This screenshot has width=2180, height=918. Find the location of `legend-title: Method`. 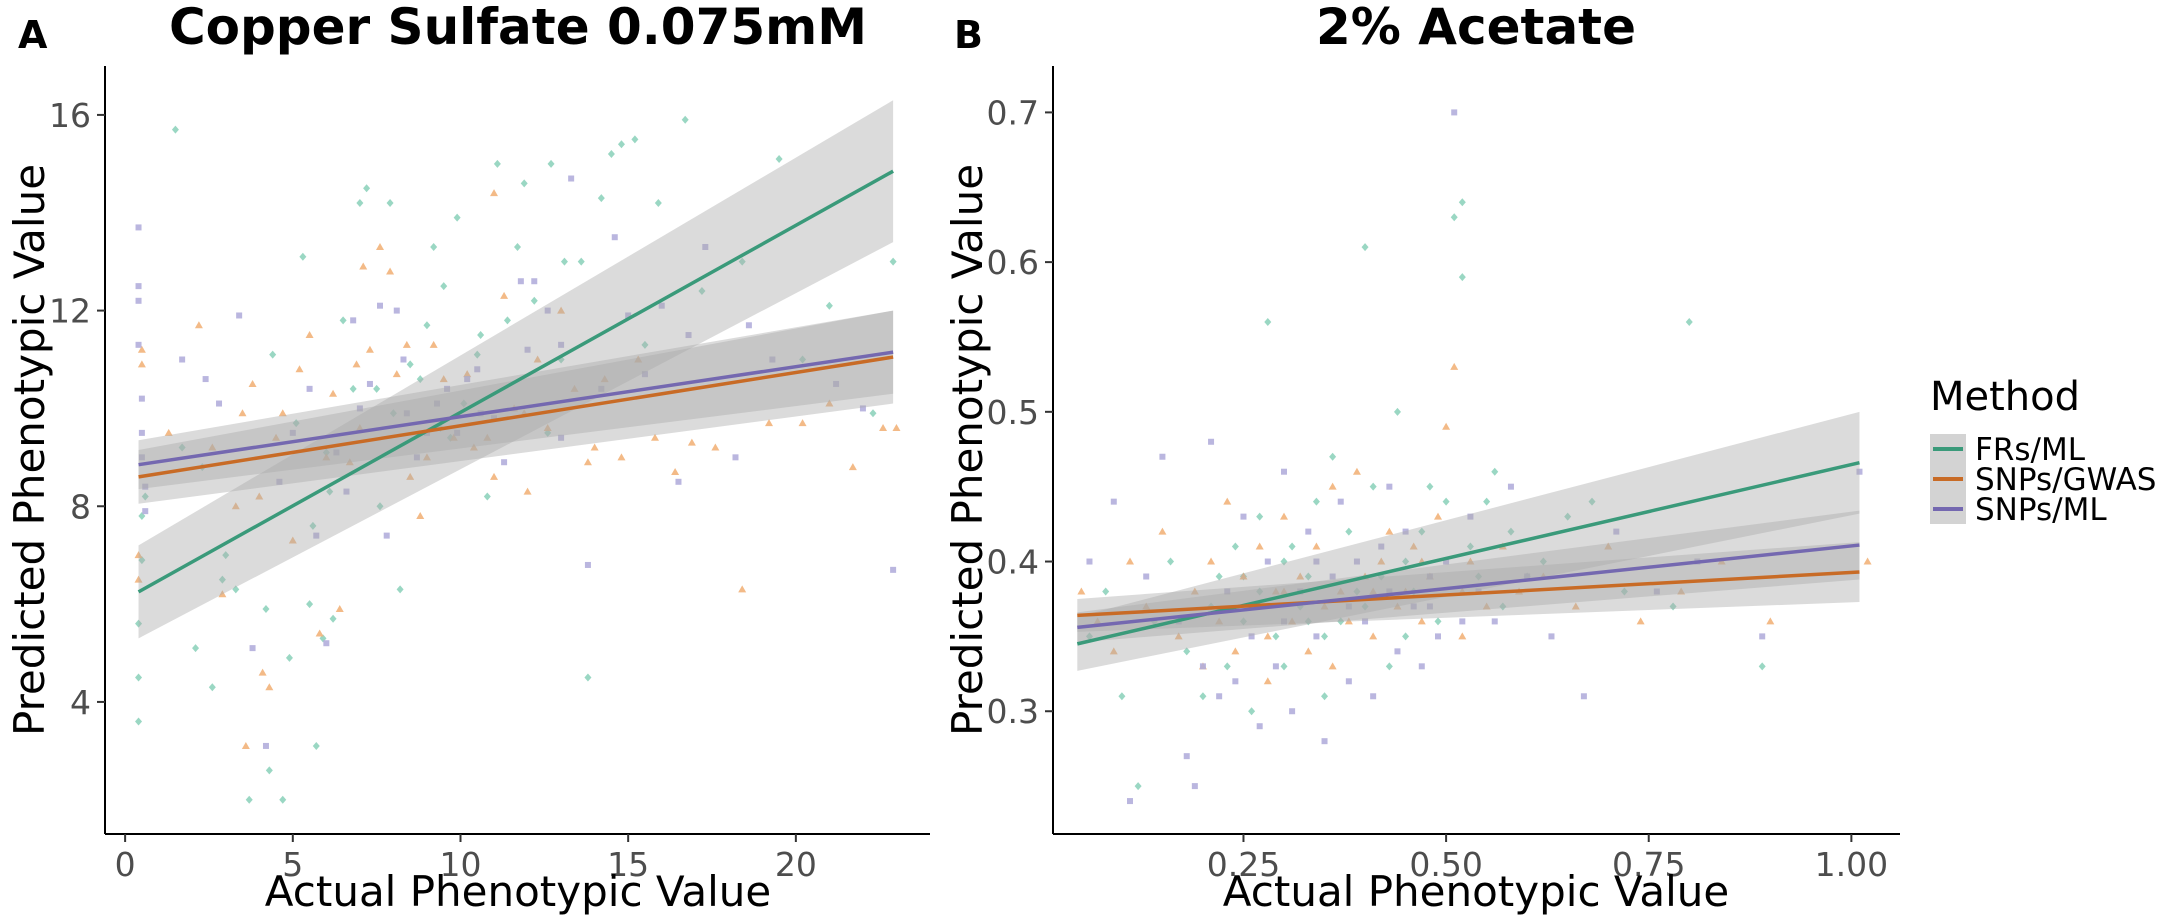

legend-title: Method is located at coordinates (2005, 397).